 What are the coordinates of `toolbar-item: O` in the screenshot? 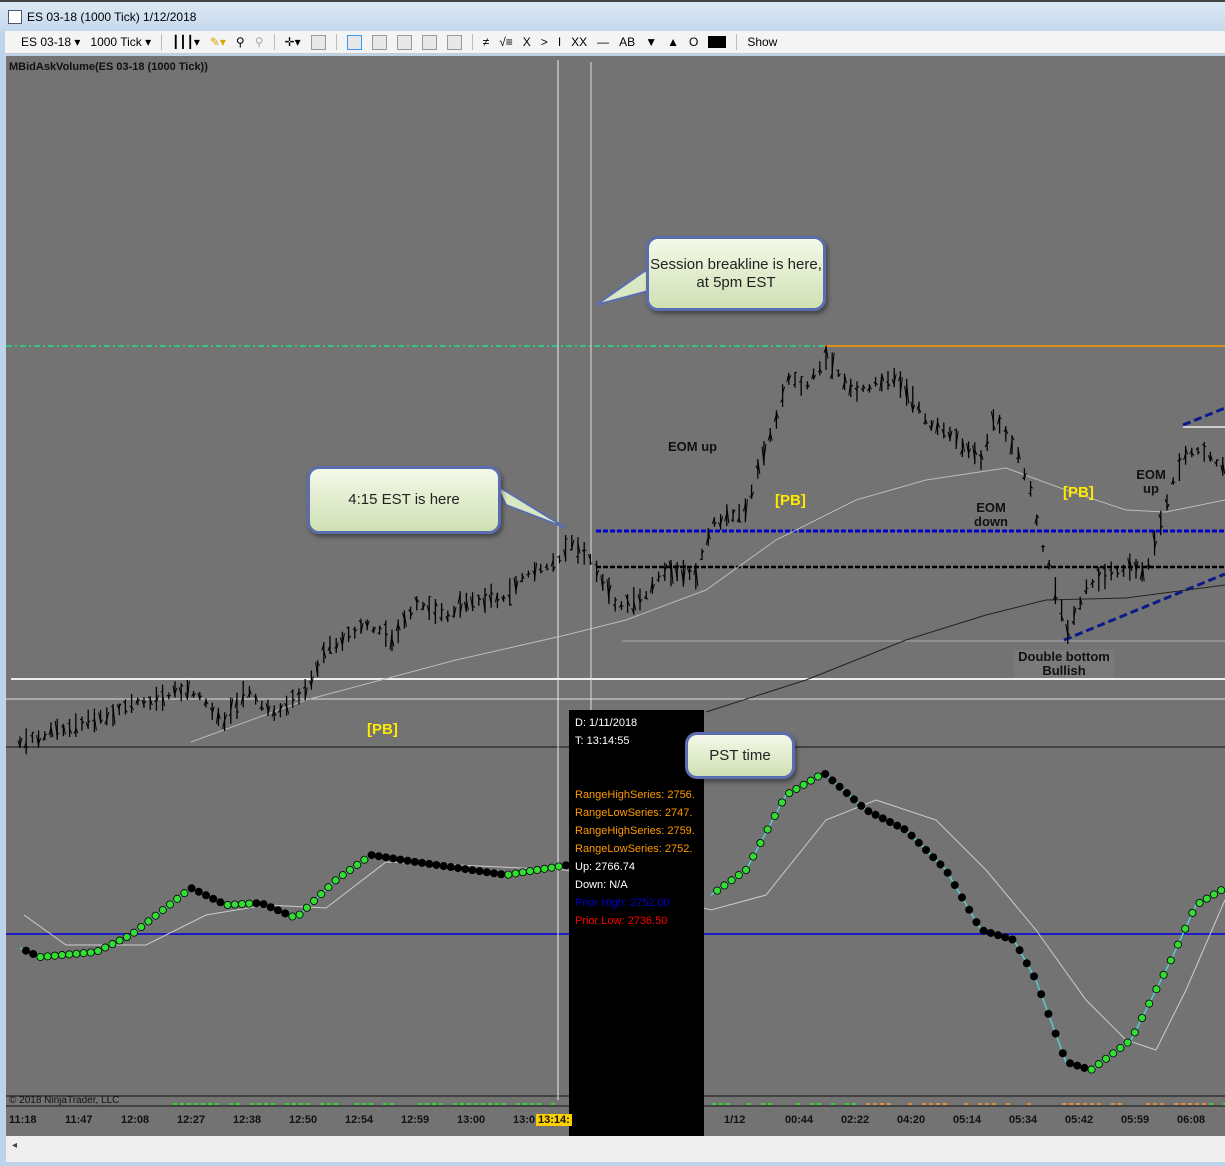 It's located at (693, 42).